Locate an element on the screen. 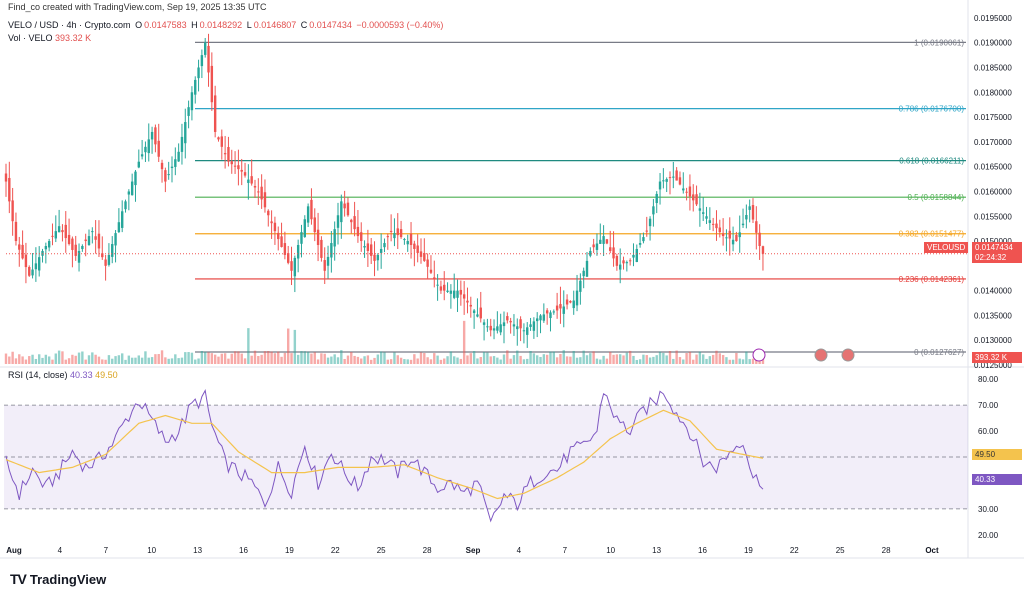 The height and width of the screenshot is (592, 1024). time-tick-label: Aug is located at coordinates (14, 550).